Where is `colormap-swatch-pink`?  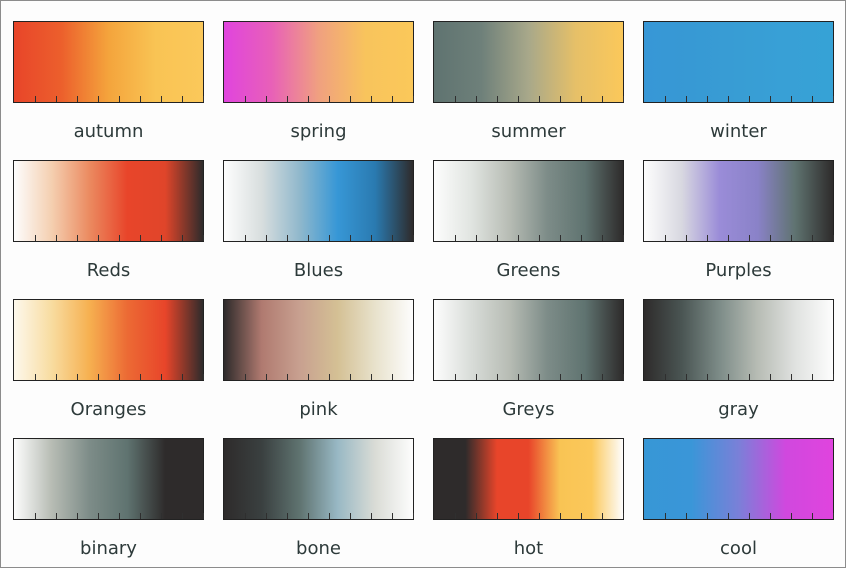 colormap-swatch-pink is located at coordinates (318, 340).